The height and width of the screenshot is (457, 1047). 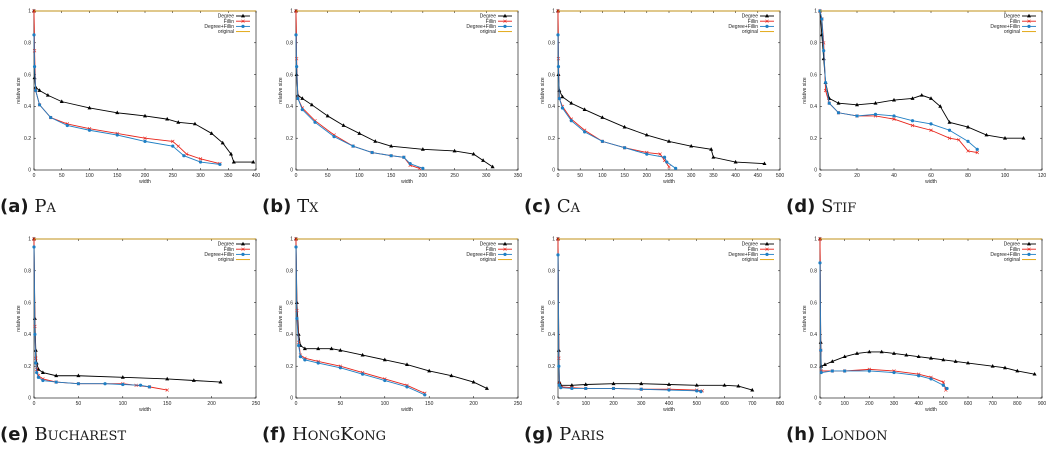 I want to click on caption-letter: (f), so click(x=274, y=434).